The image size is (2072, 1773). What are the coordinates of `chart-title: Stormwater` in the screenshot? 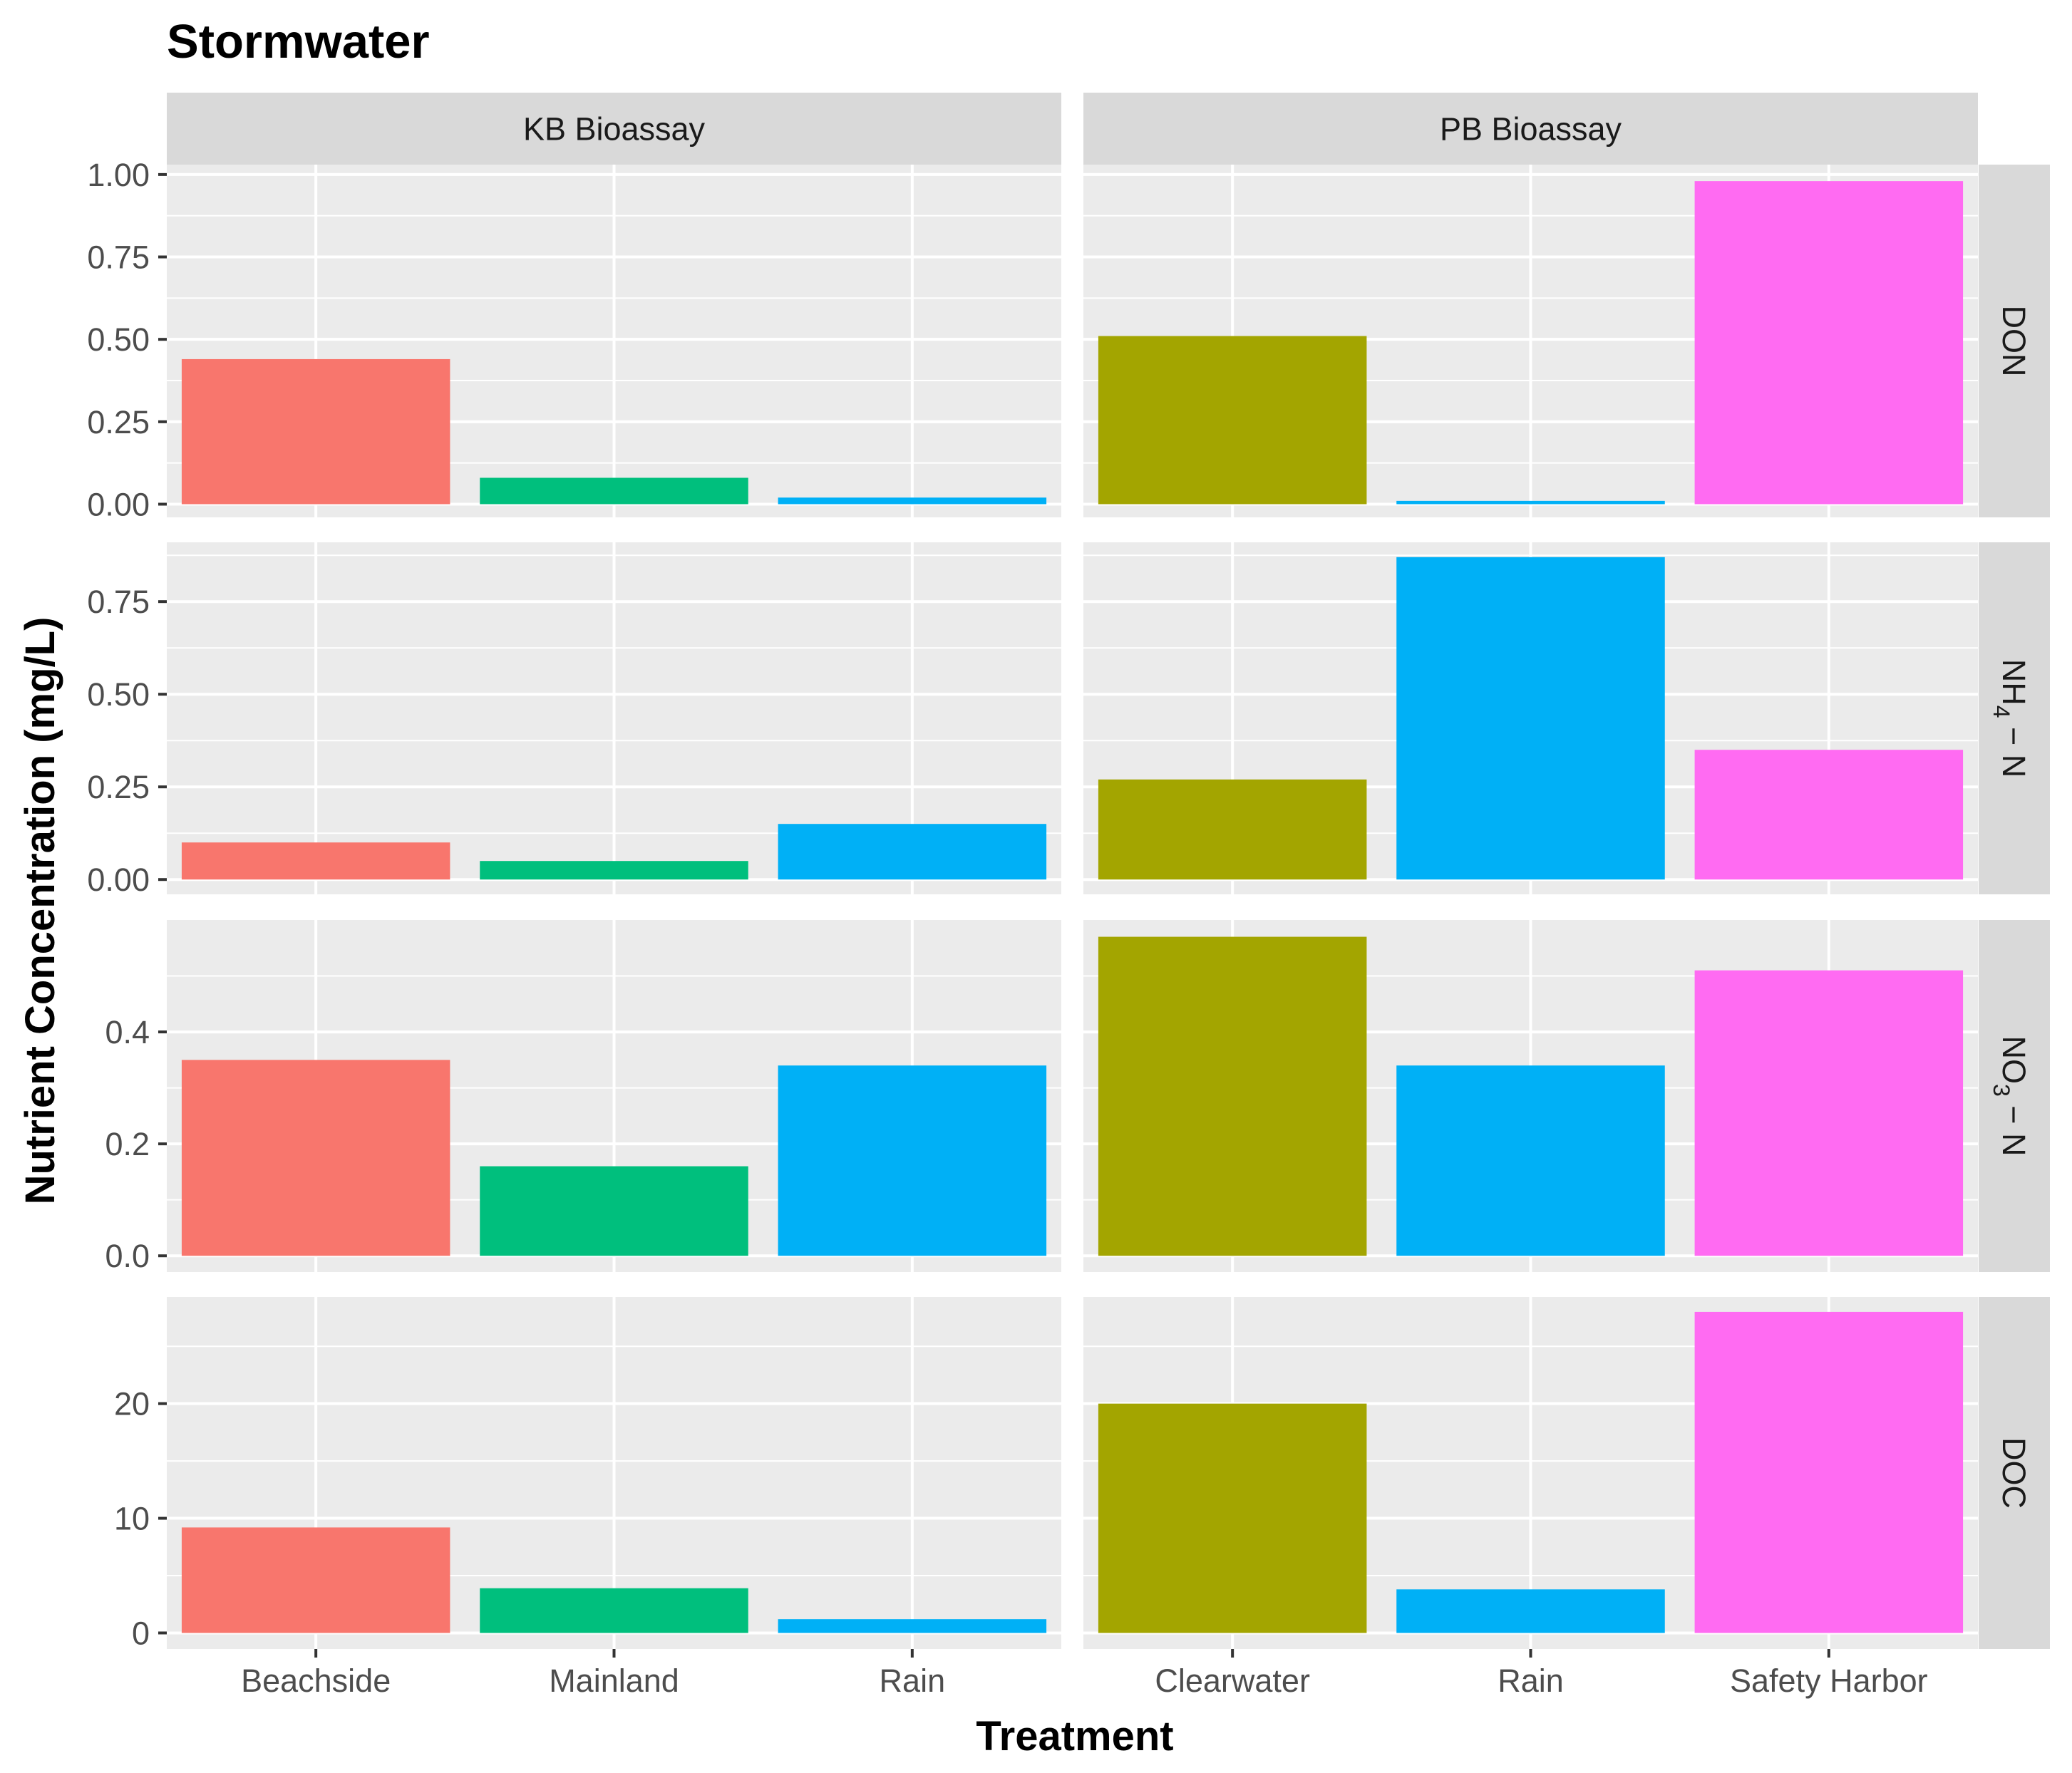 It's located at (299, 41).